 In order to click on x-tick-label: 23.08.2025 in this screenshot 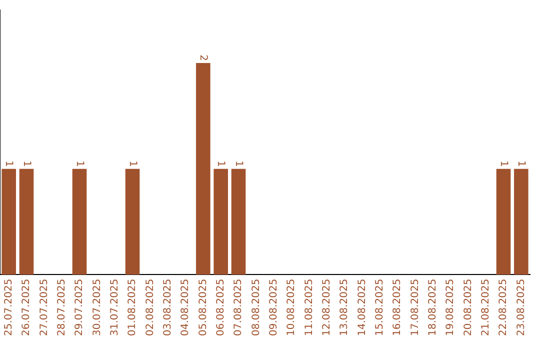, I will do `click(521, 307)`.